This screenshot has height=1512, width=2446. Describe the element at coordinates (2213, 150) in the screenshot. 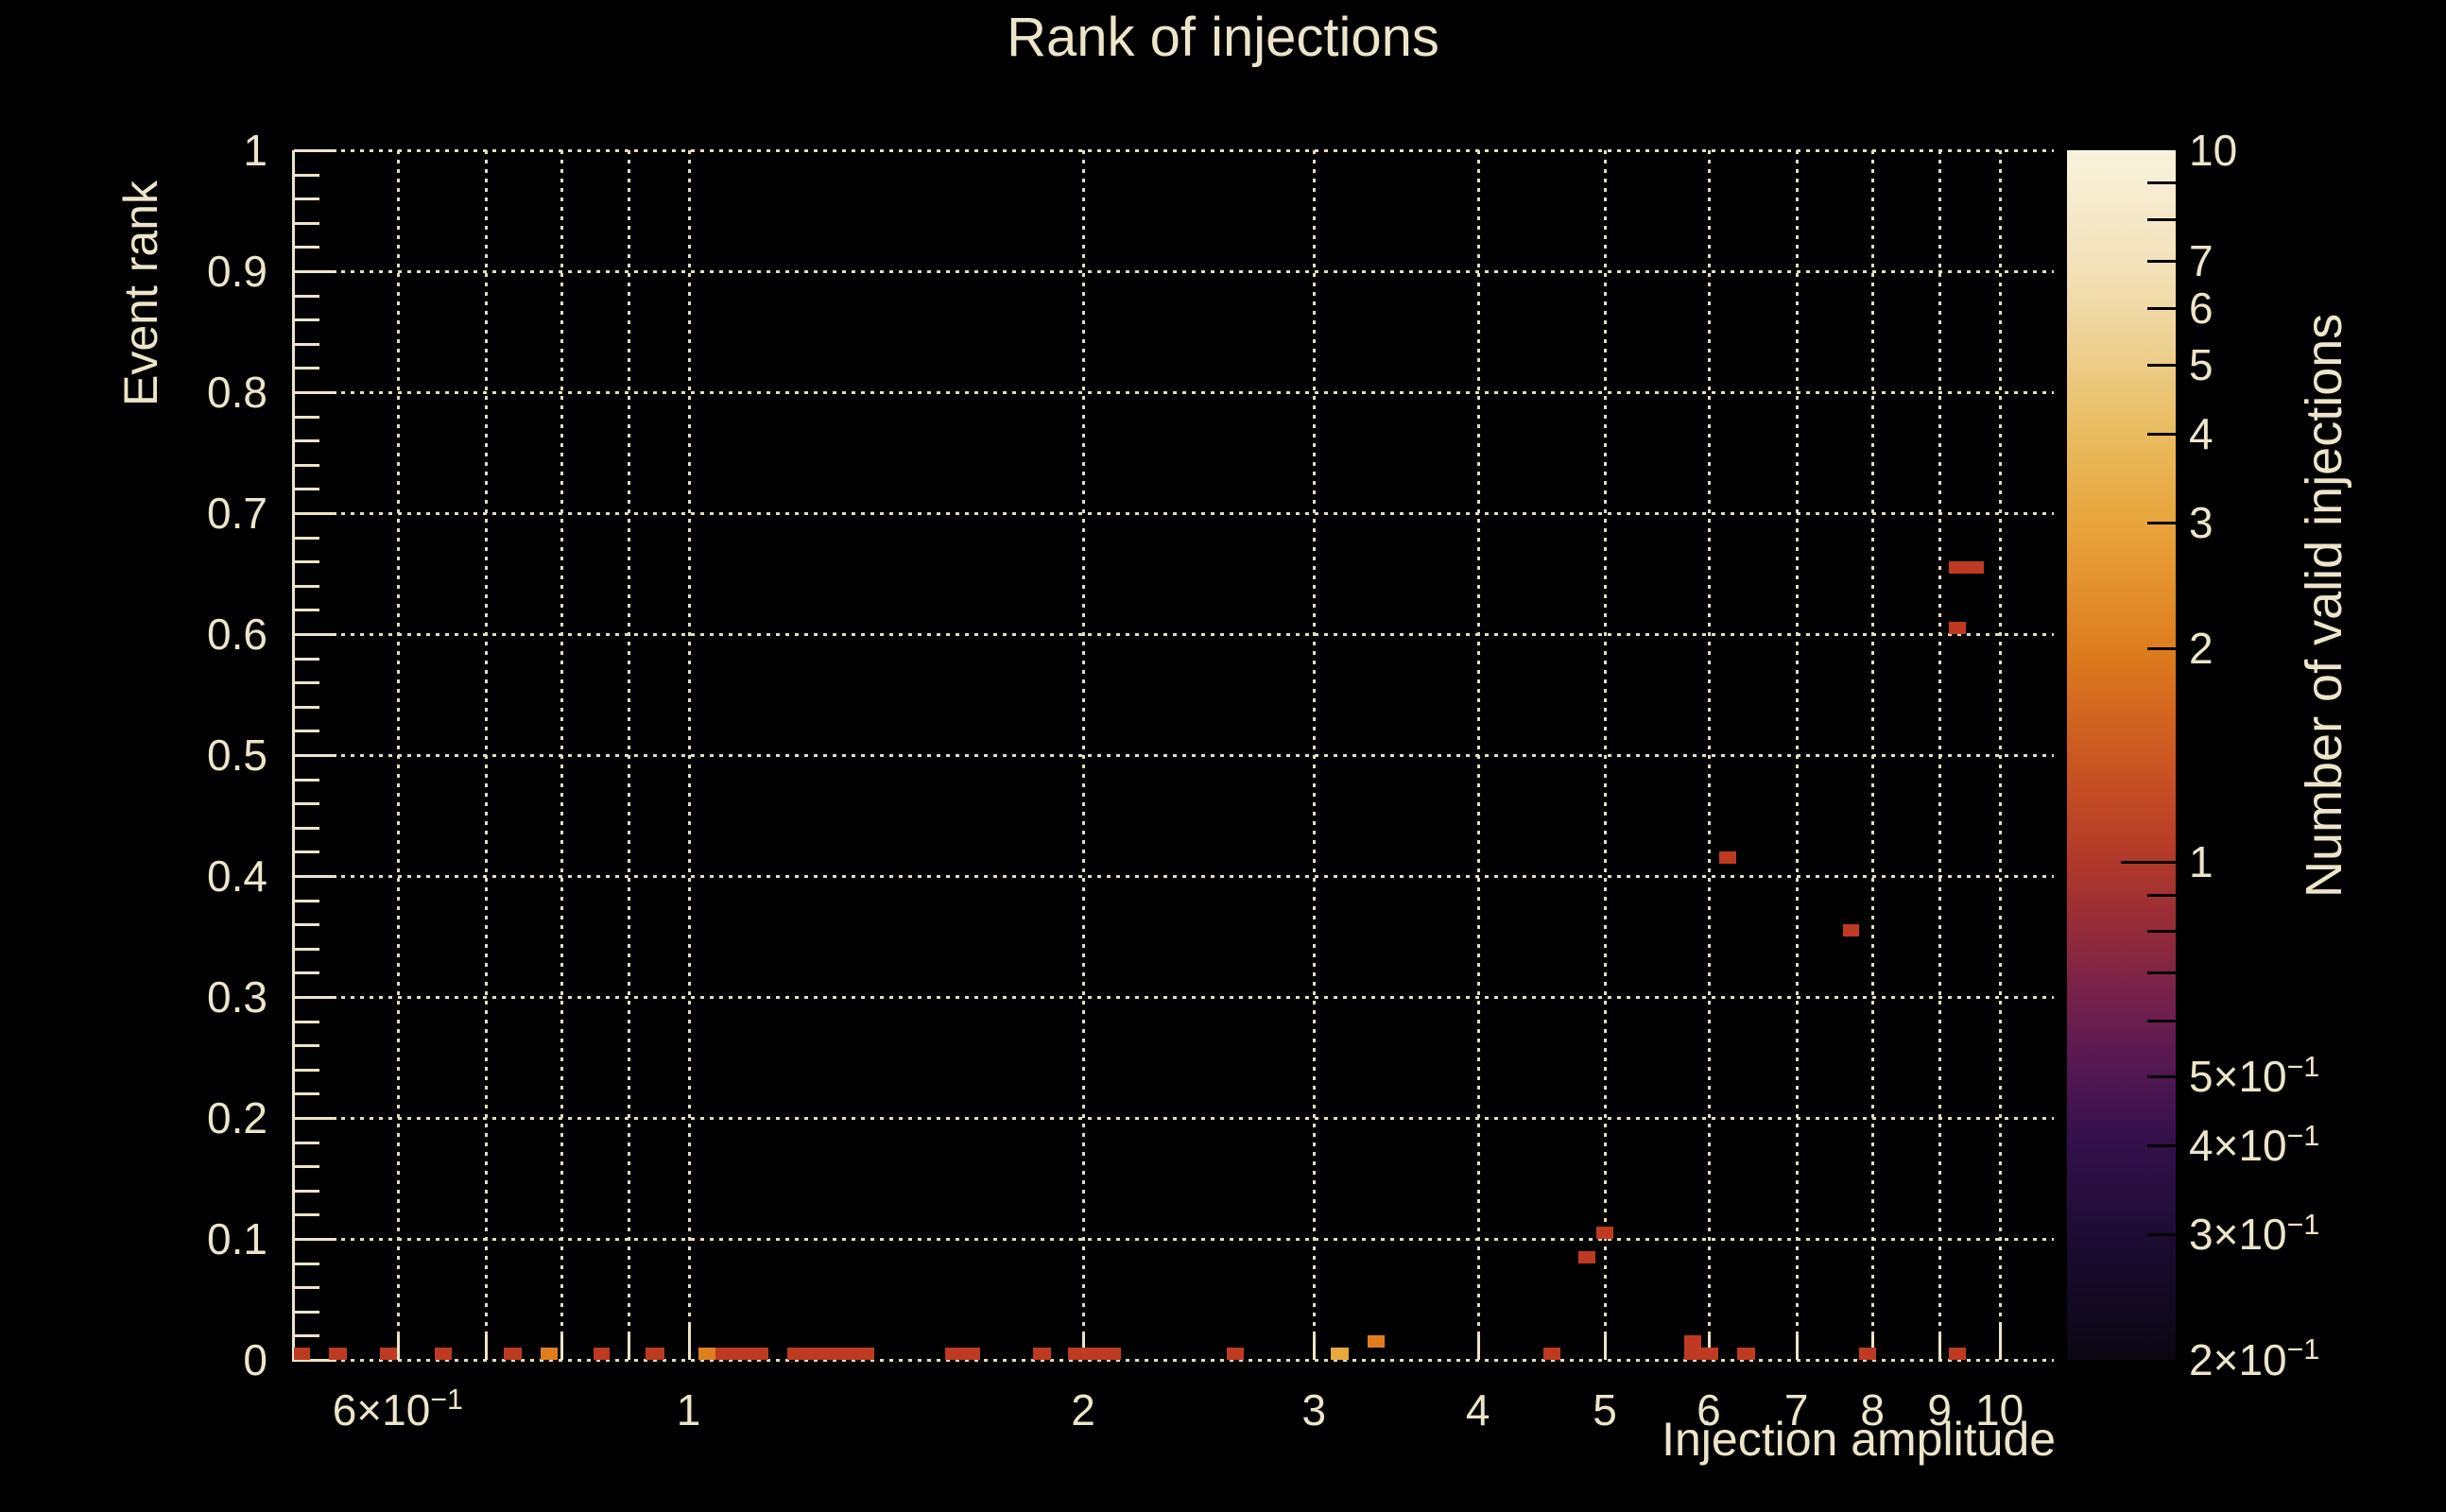

I see `colorbar-tick-label: 10` at that location.